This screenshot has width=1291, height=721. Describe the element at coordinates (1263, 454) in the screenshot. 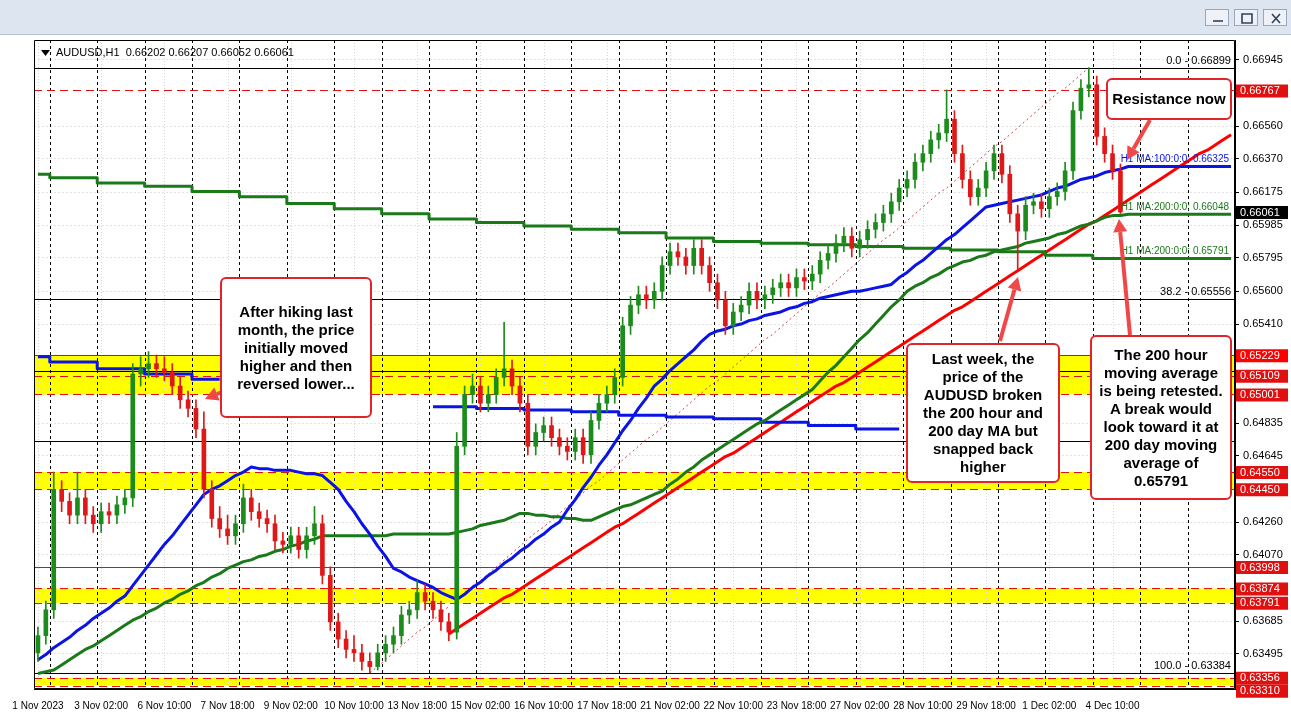

I see `y-tick-label: 0.64645` at that location.